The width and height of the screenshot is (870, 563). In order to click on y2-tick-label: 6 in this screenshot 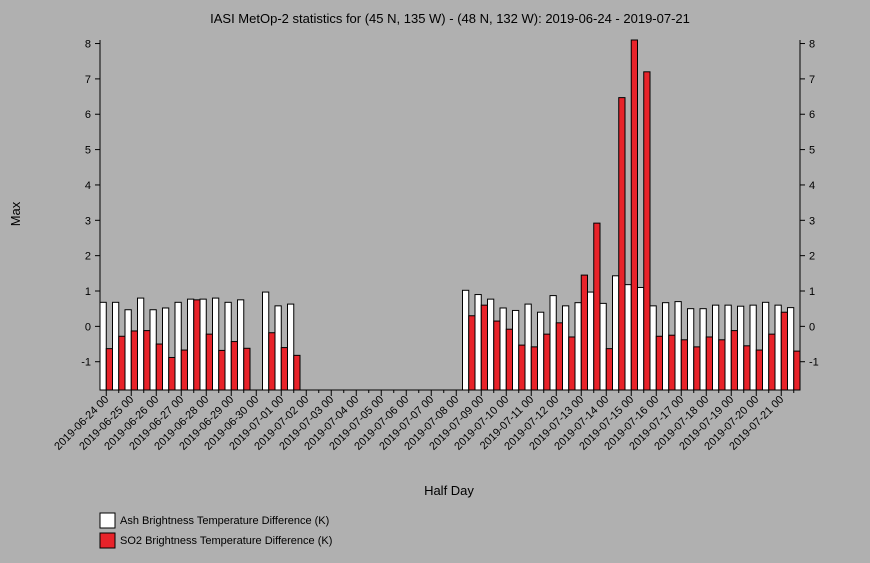, I will do `click(812, 115)`.